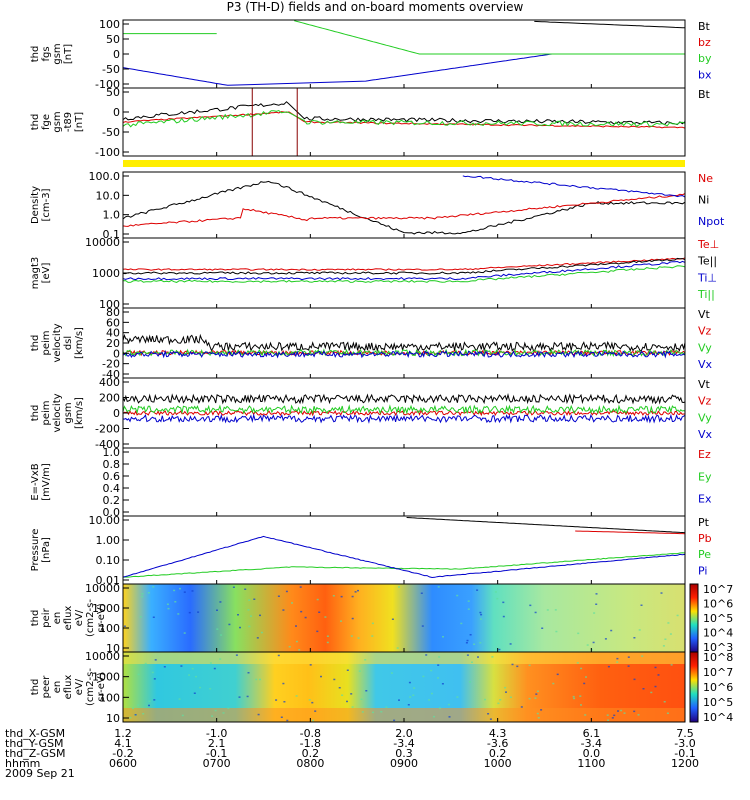 The image size is (750, 800). Describe the element at coordinates (113, 322) in the screenshot. I see `ytick-label-4-1: 60` at that location.